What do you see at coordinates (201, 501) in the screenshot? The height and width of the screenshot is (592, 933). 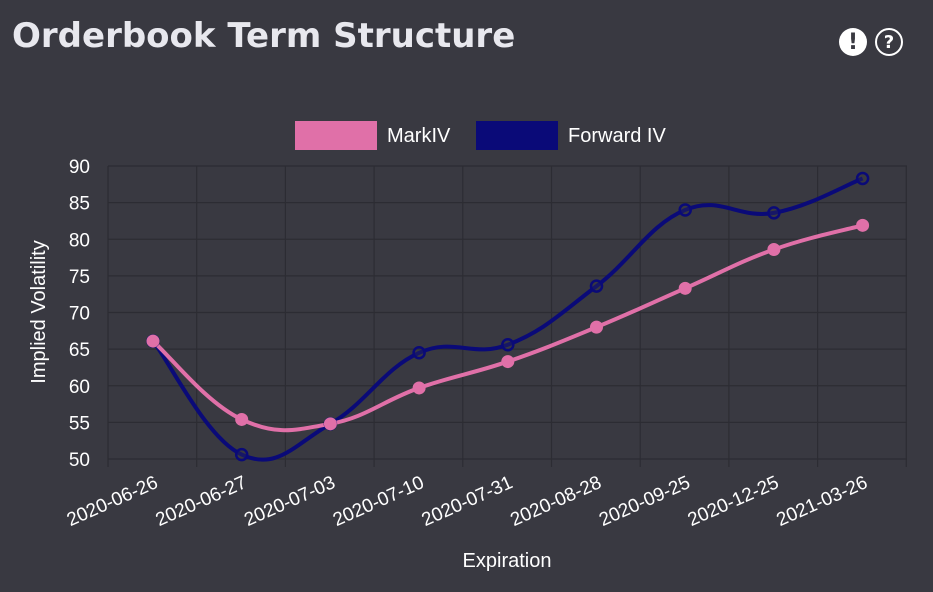 I see `x-tick-label: 2020-06-27` at bounding box center [201, 501].